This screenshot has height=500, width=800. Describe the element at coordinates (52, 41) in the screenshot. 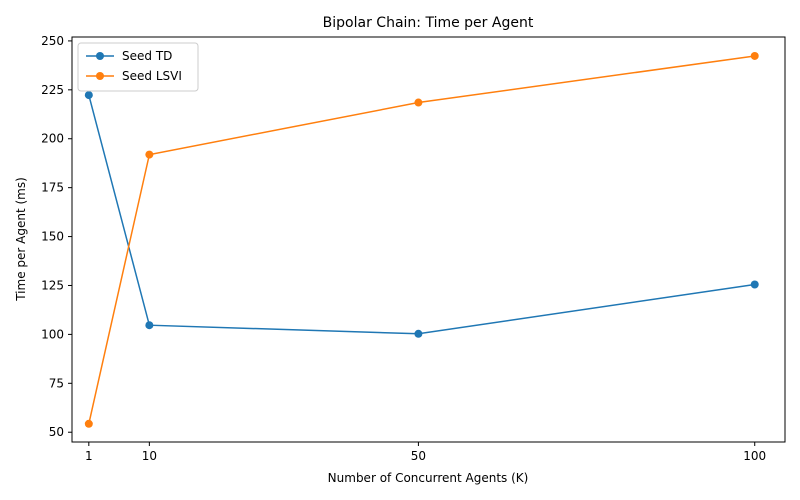

I see `y-tick-label: 250` at that location.